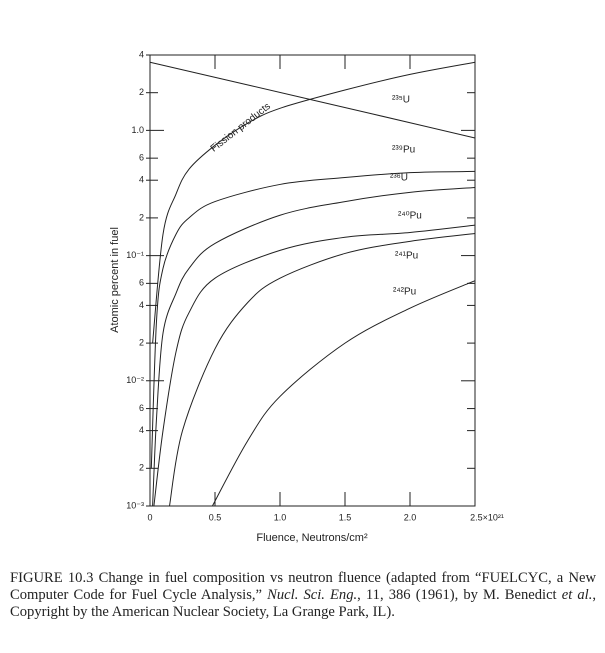  What do you see at coordinates (345, 517) in the screenshot?
I see `x-tick-label: 1.5` at bounding box center [345, 517].